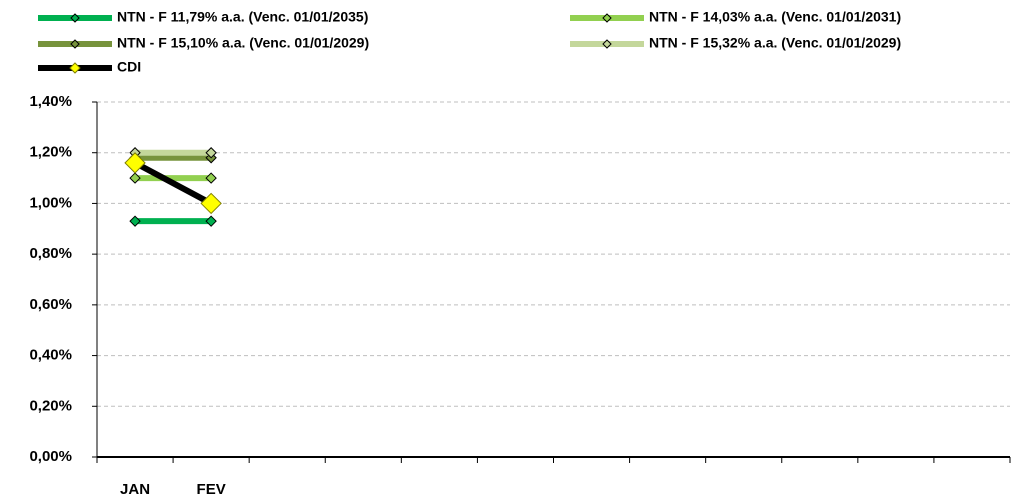  Describe the element at coordinates (211, 489) in the screenshot. I see `x-tick-label: FEV` at that location.